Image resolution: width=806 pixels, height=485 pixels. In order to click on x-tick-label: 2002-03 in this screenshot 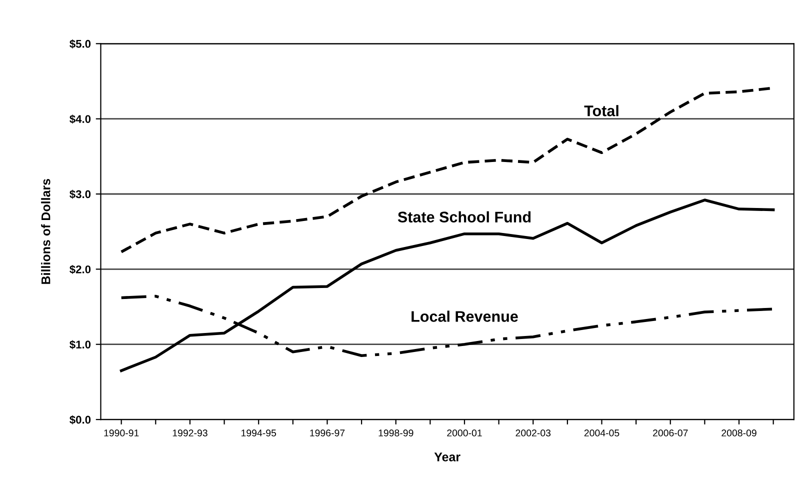, I will do `click(533, 433)`.